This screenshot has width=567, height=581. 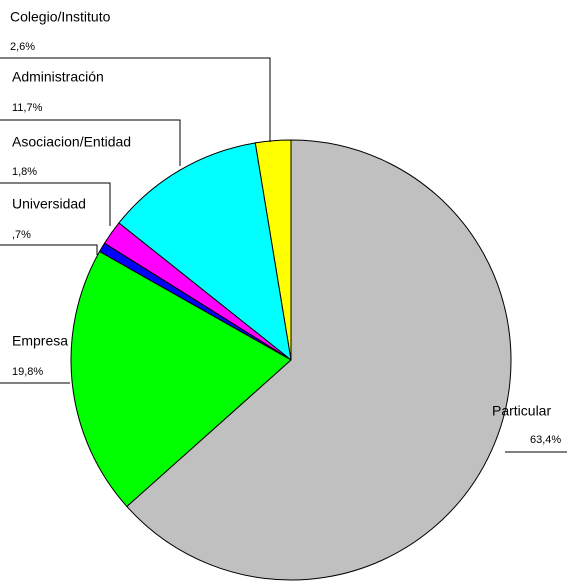 I want to click on slice-label: Universidad, so click(x=49, y=204).